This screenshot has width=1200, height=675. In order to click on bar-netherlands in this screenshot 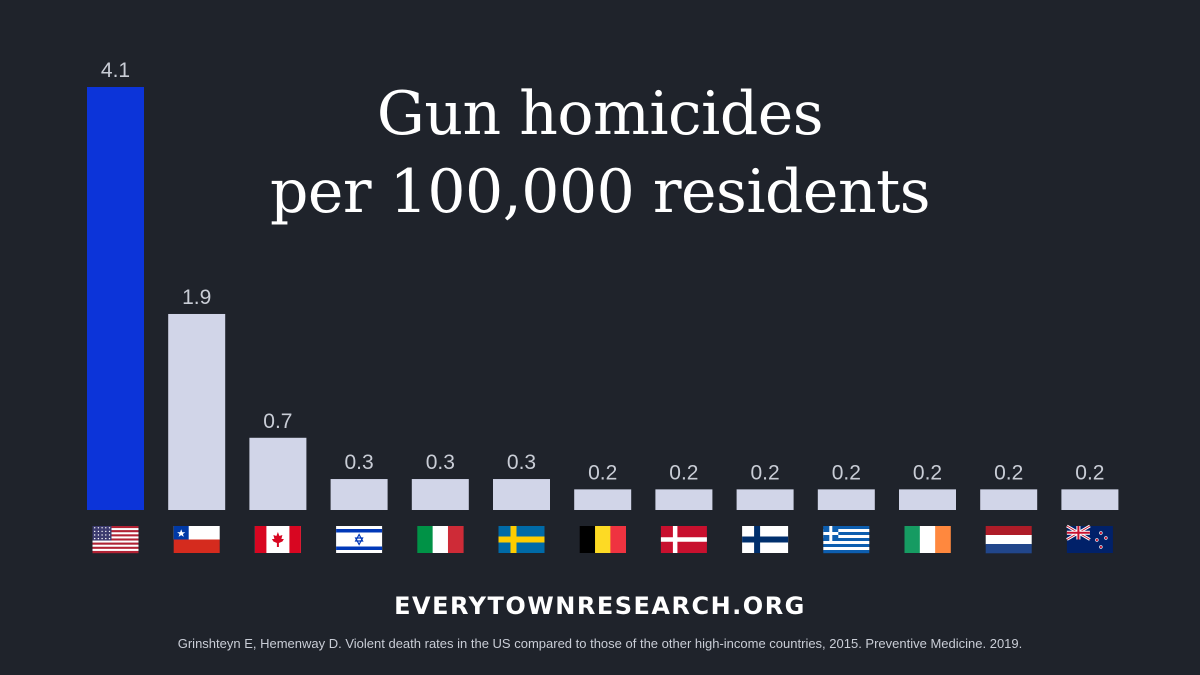, I will do `click(1009, 499)`.